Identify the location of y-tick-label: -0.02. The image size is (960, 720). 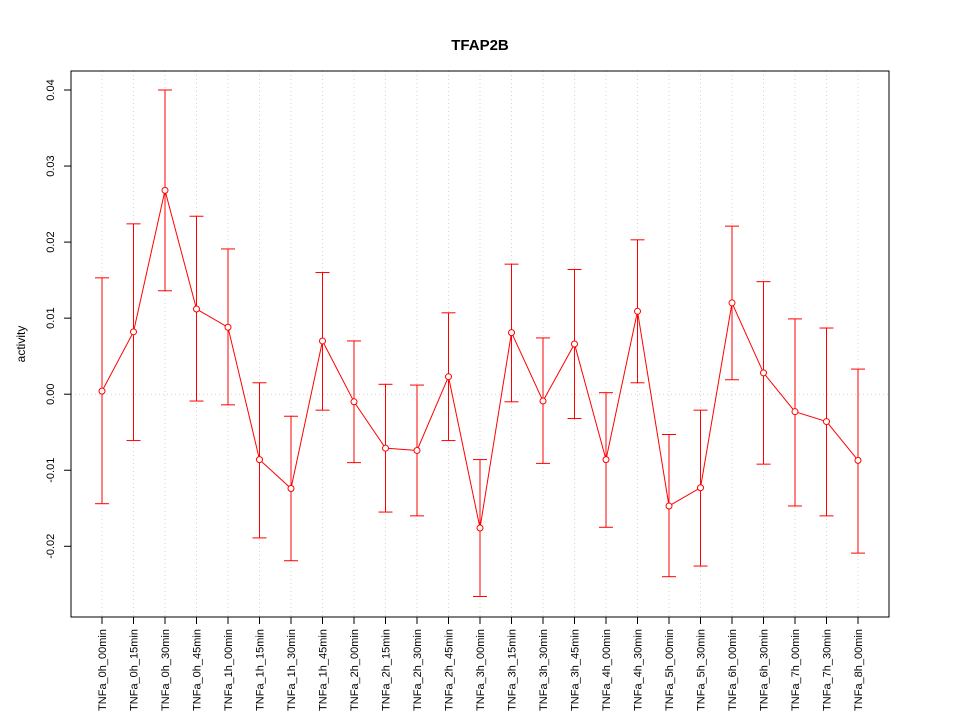
(51, 546).